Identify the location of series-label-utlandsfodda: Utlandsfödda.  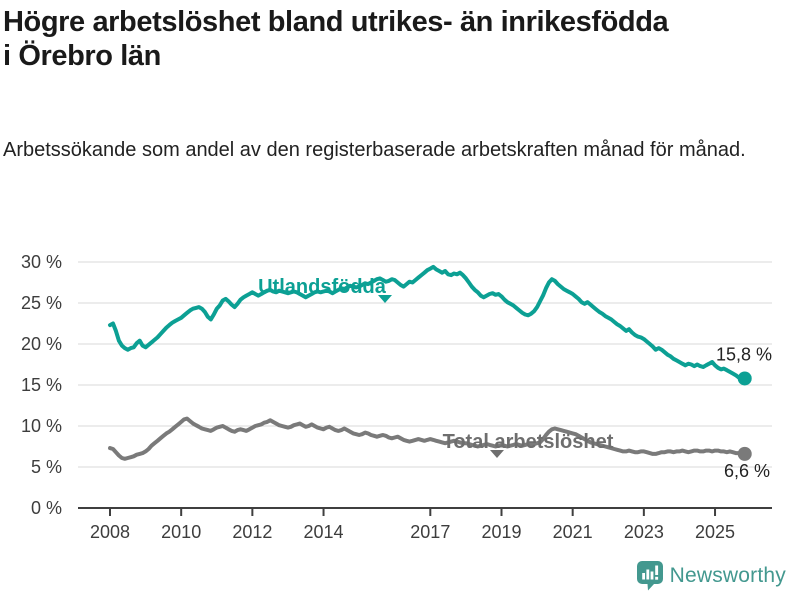
(322, 287).